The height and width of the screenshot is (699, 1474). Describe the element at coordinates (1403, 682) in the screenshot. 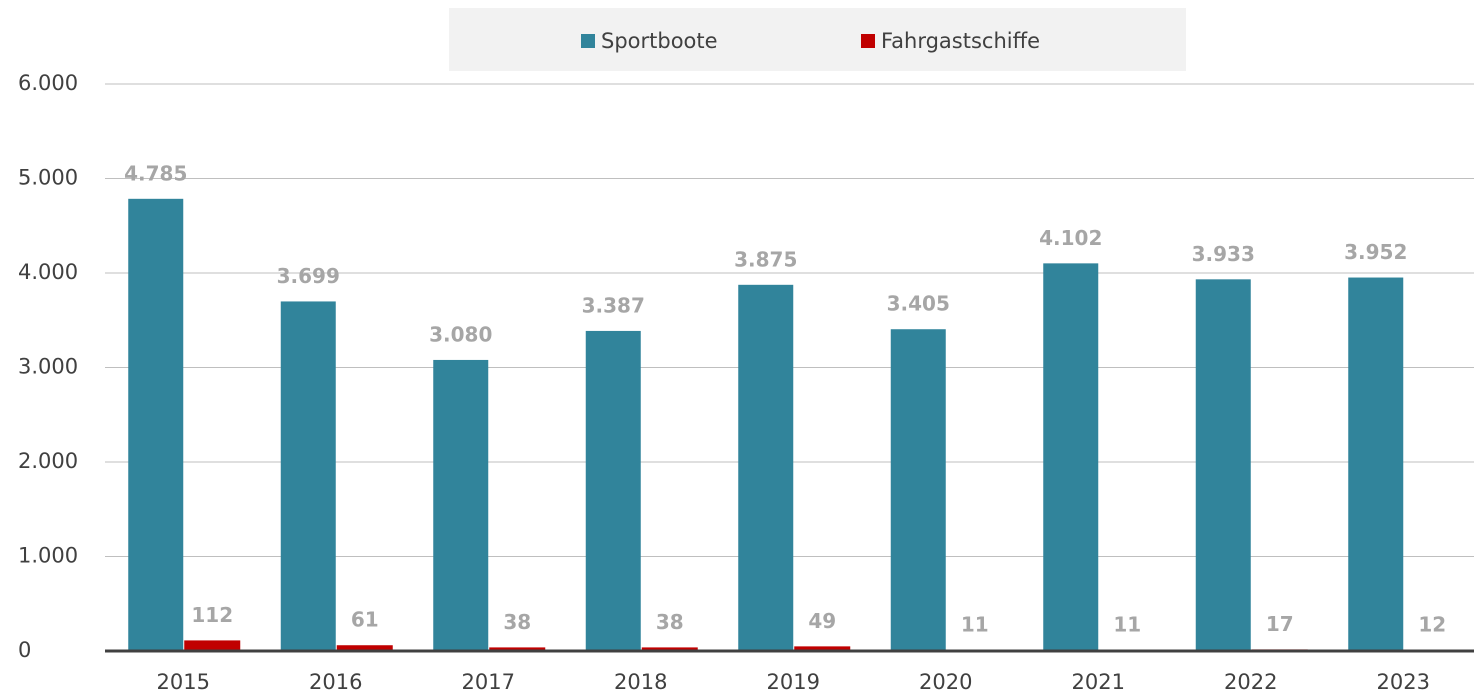

I see `x-tick-label: 2023` at that location.